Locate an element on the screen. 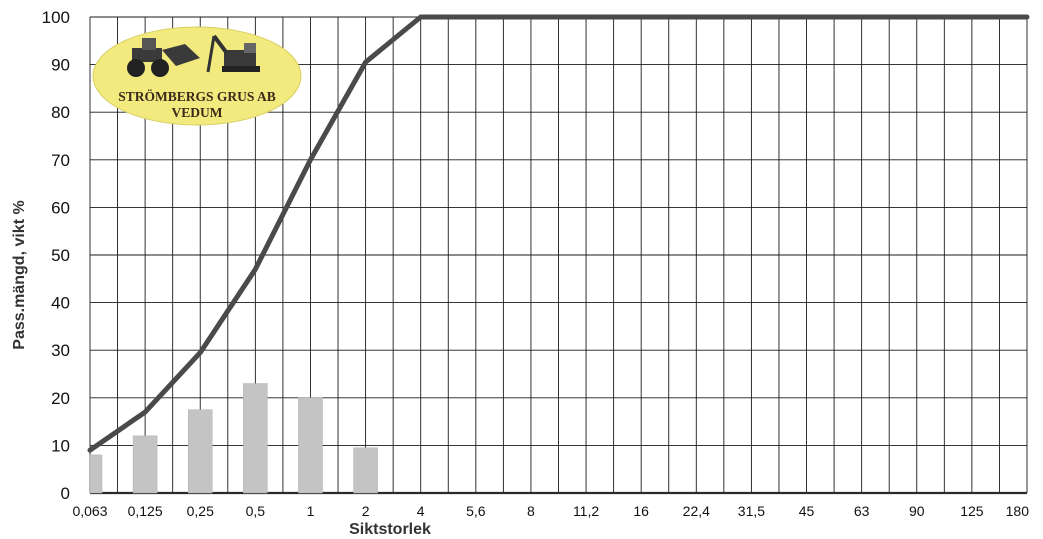 This screenshot has width=1043, height=539. x-tick-label: 0,25 is located at coordinates (200, 511).